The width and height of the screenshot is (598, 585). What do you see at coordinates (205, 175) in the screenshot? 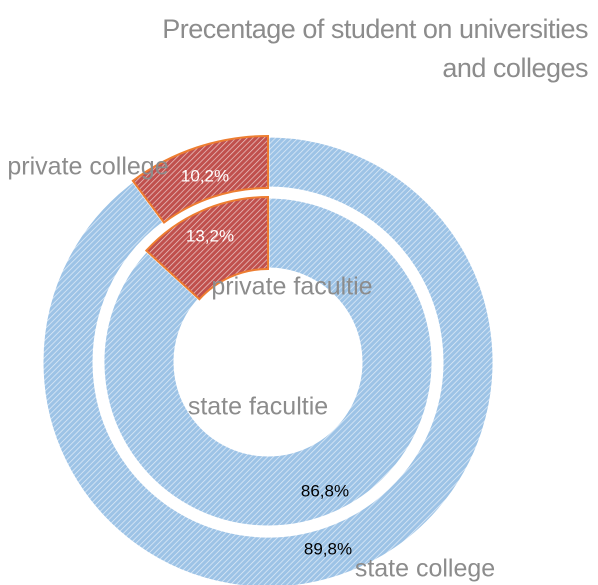
I see `data-label: 10,2%` at bounding box center [205, 175].